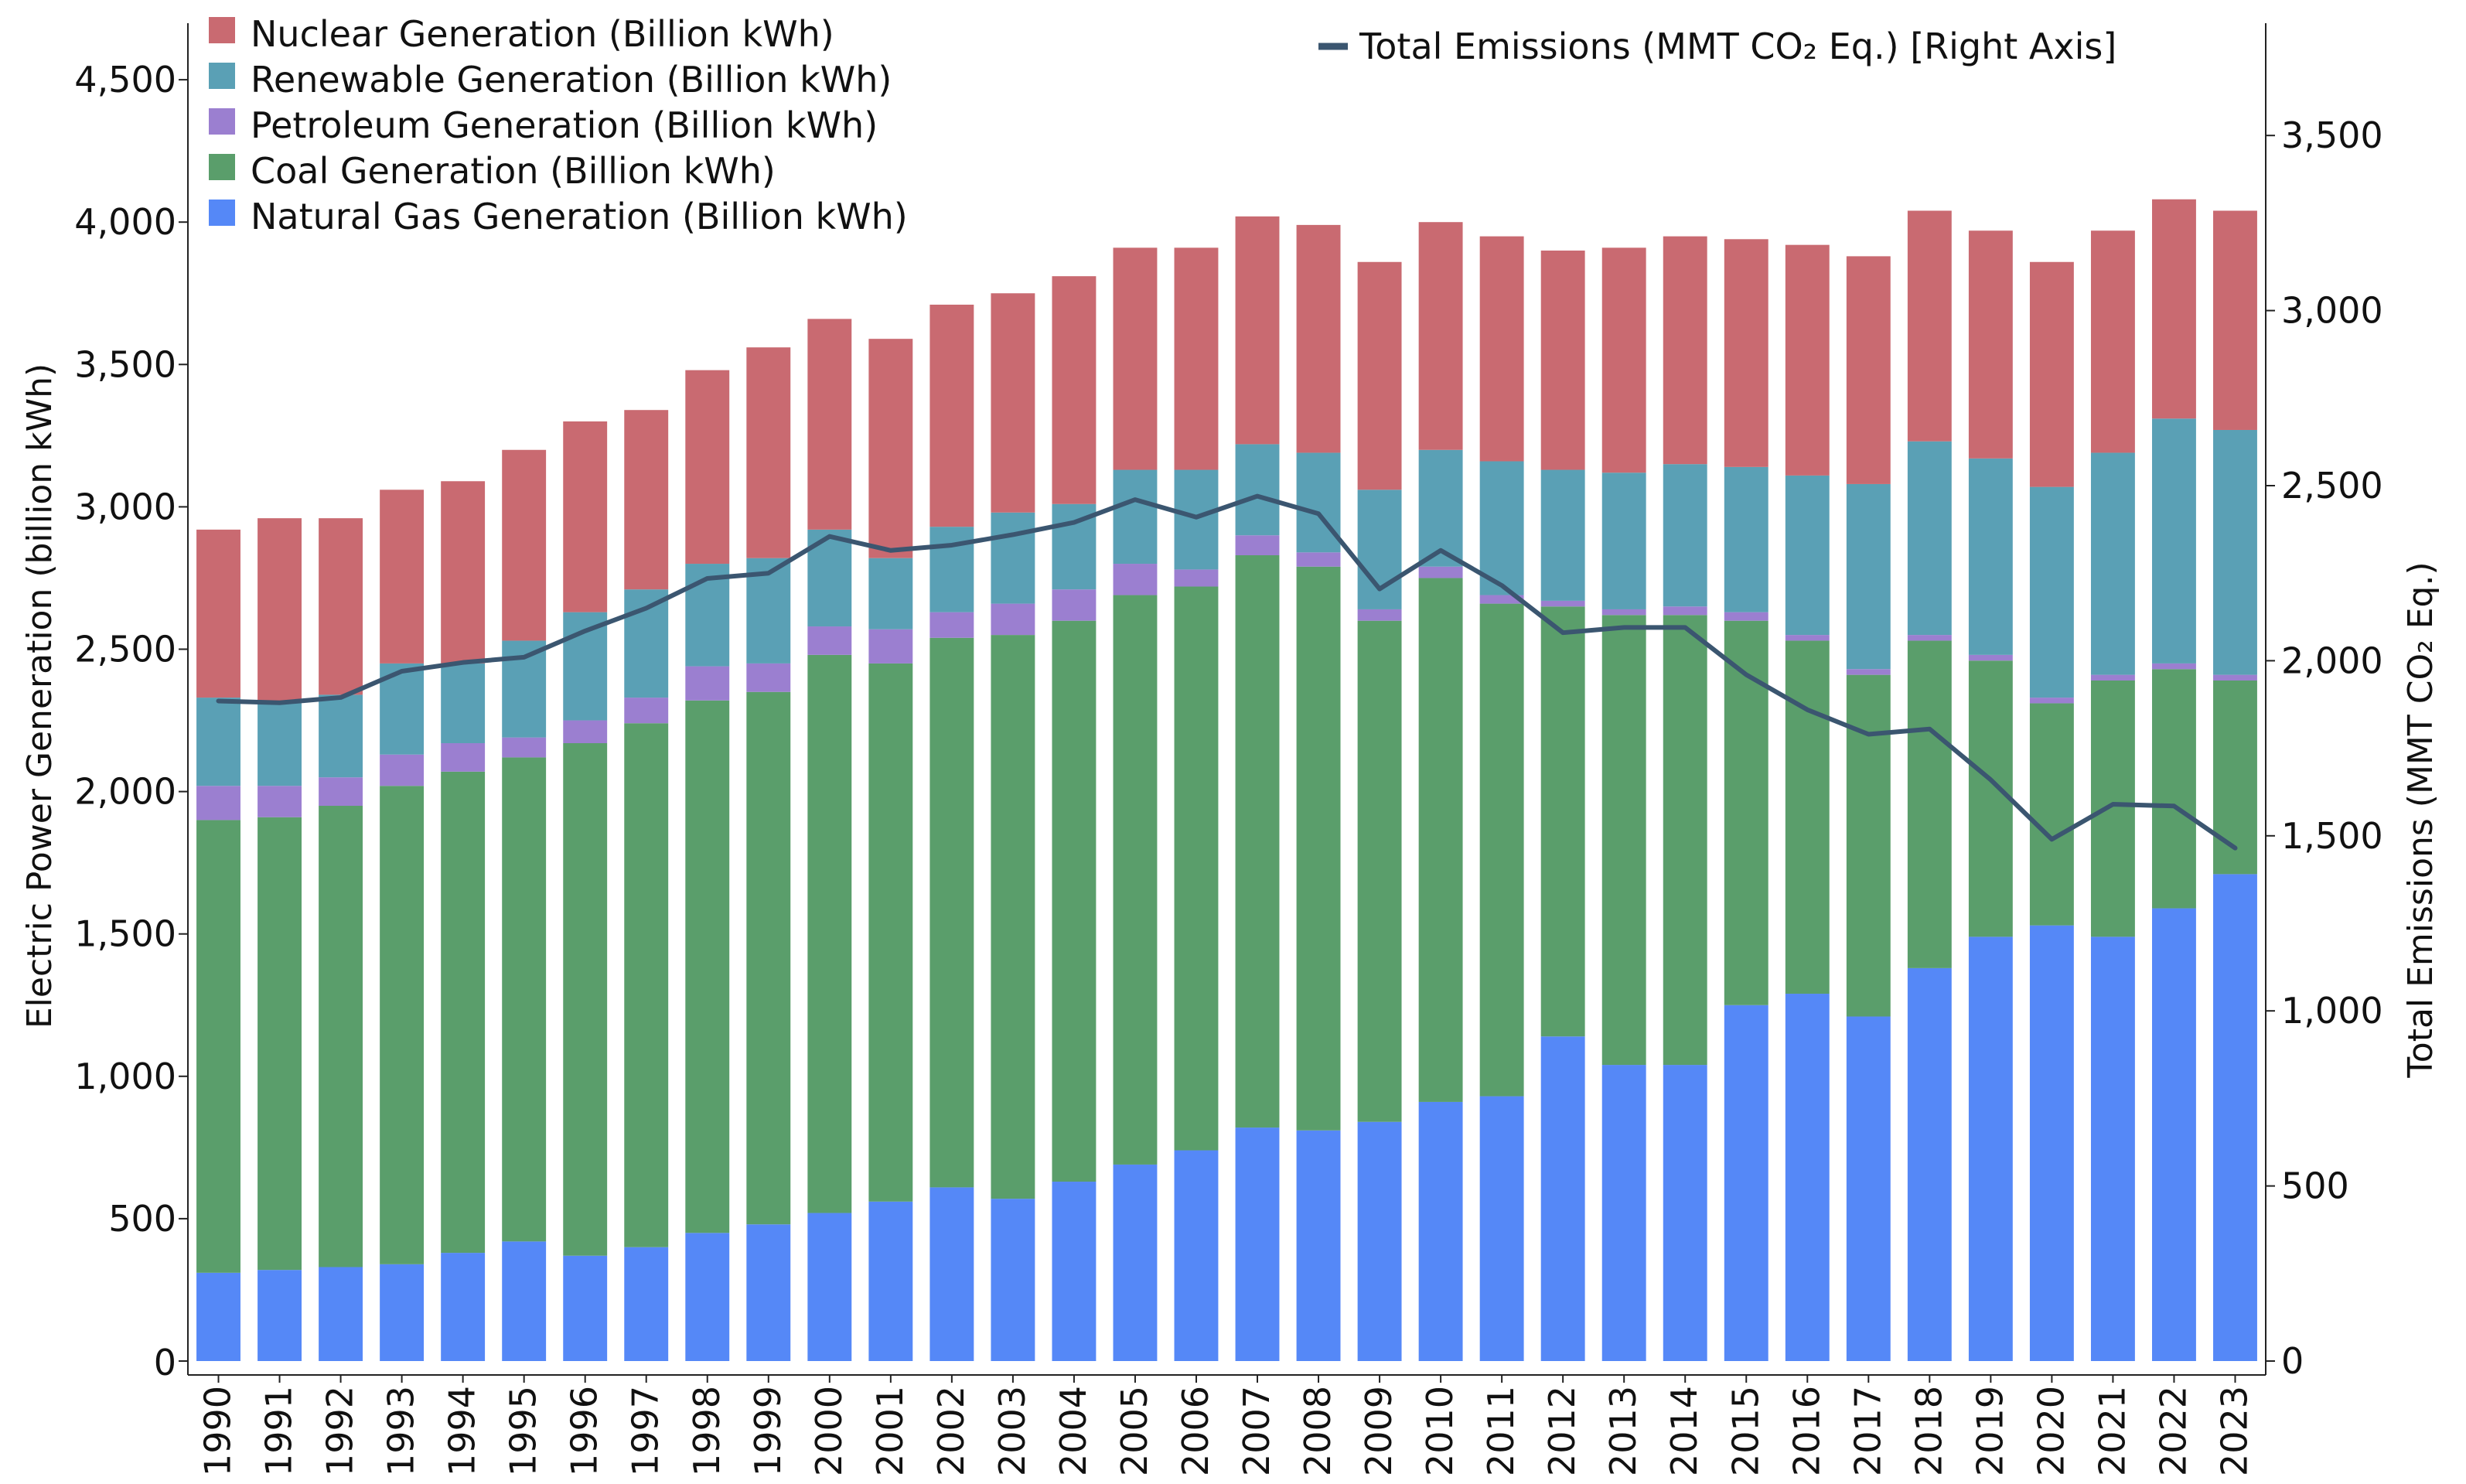 The width and height of the screenshot is (2466, 1484). I want to click on x-tick-label: 2020, so click(2051, 1431).